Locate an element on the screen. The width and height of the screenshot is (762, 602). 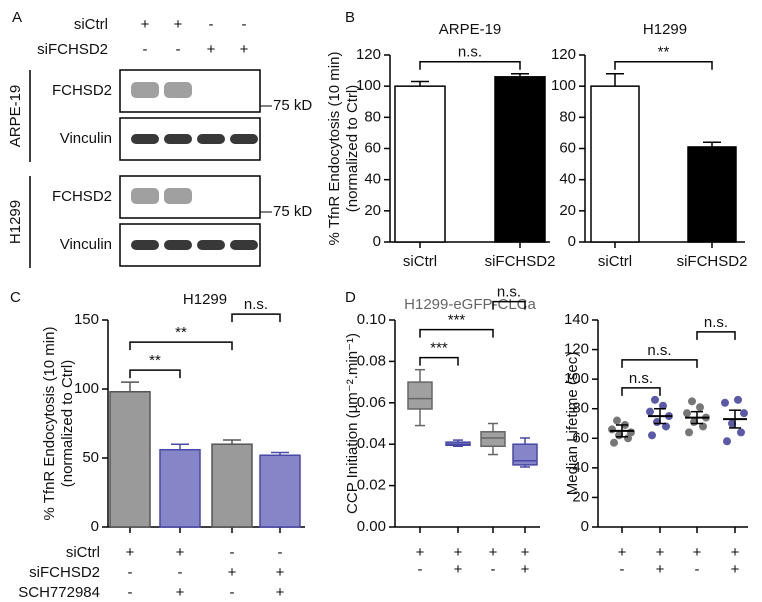
y-tick-label: 0.08 is located at coordinates (371, 360).